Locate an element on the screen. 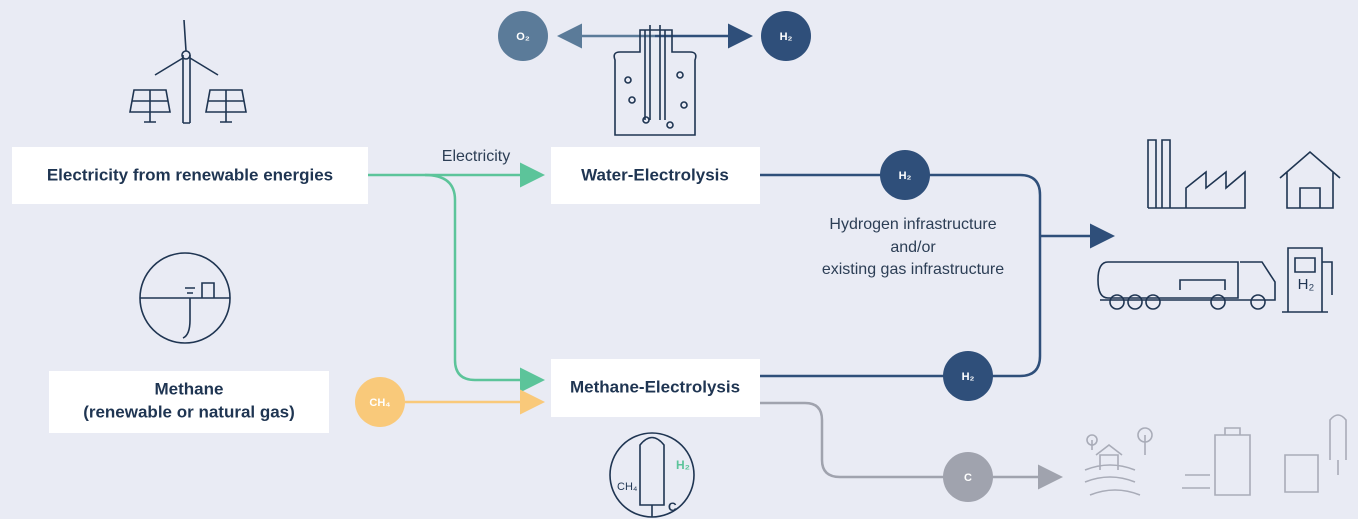 Image resolution: width=1358 pixels, height=519 pixels. gas-well-icon is located at coordinates (185, 298).